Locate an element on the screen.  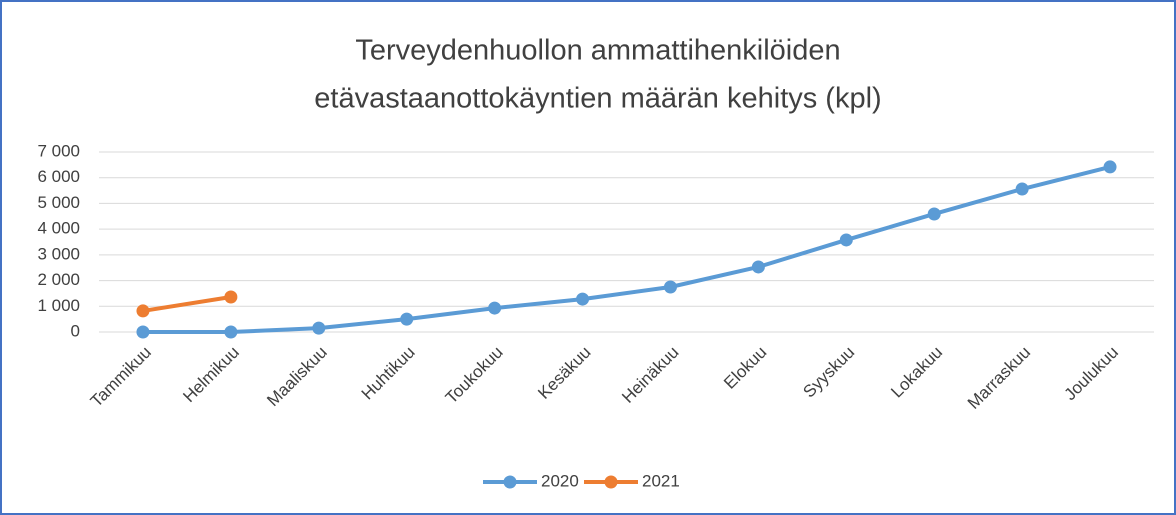
y-tick-label: 3 000 is located at coordinates (58, 253).